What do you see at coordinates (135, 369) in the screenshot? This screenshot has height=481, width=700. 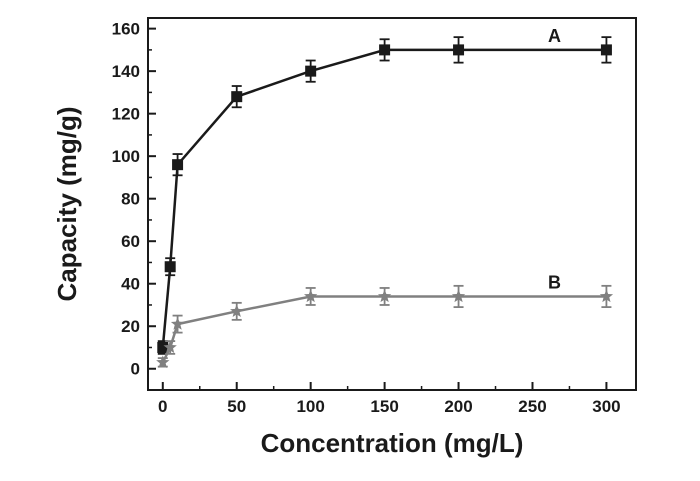 I see `y-tick-label: 0` at bounding box center [135, 369].